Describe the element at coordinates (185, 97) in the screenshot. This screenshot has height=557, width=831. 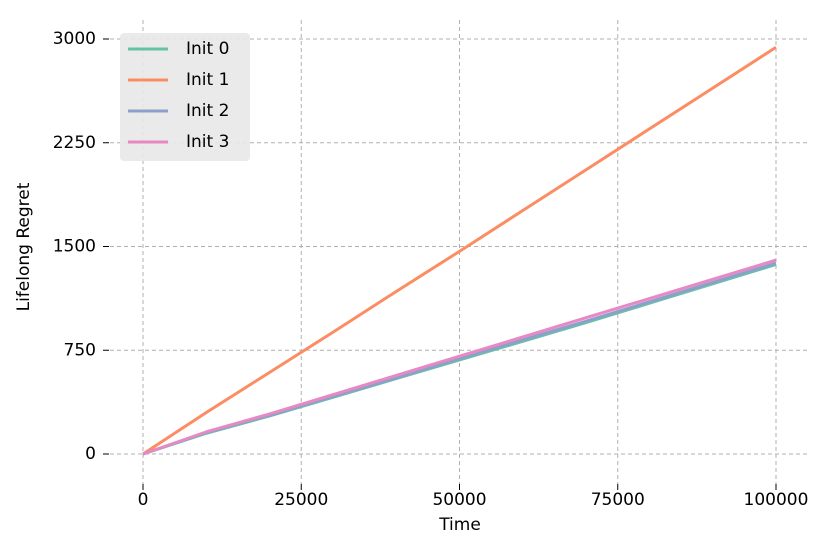
I see `legend-box` at that location.